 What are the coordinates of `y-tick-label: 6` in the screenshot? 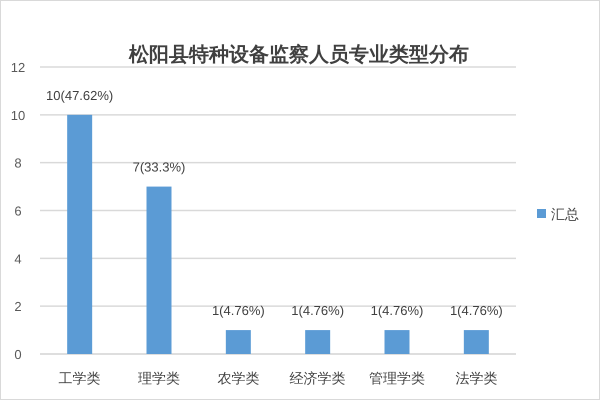 It's located at (18, 211).